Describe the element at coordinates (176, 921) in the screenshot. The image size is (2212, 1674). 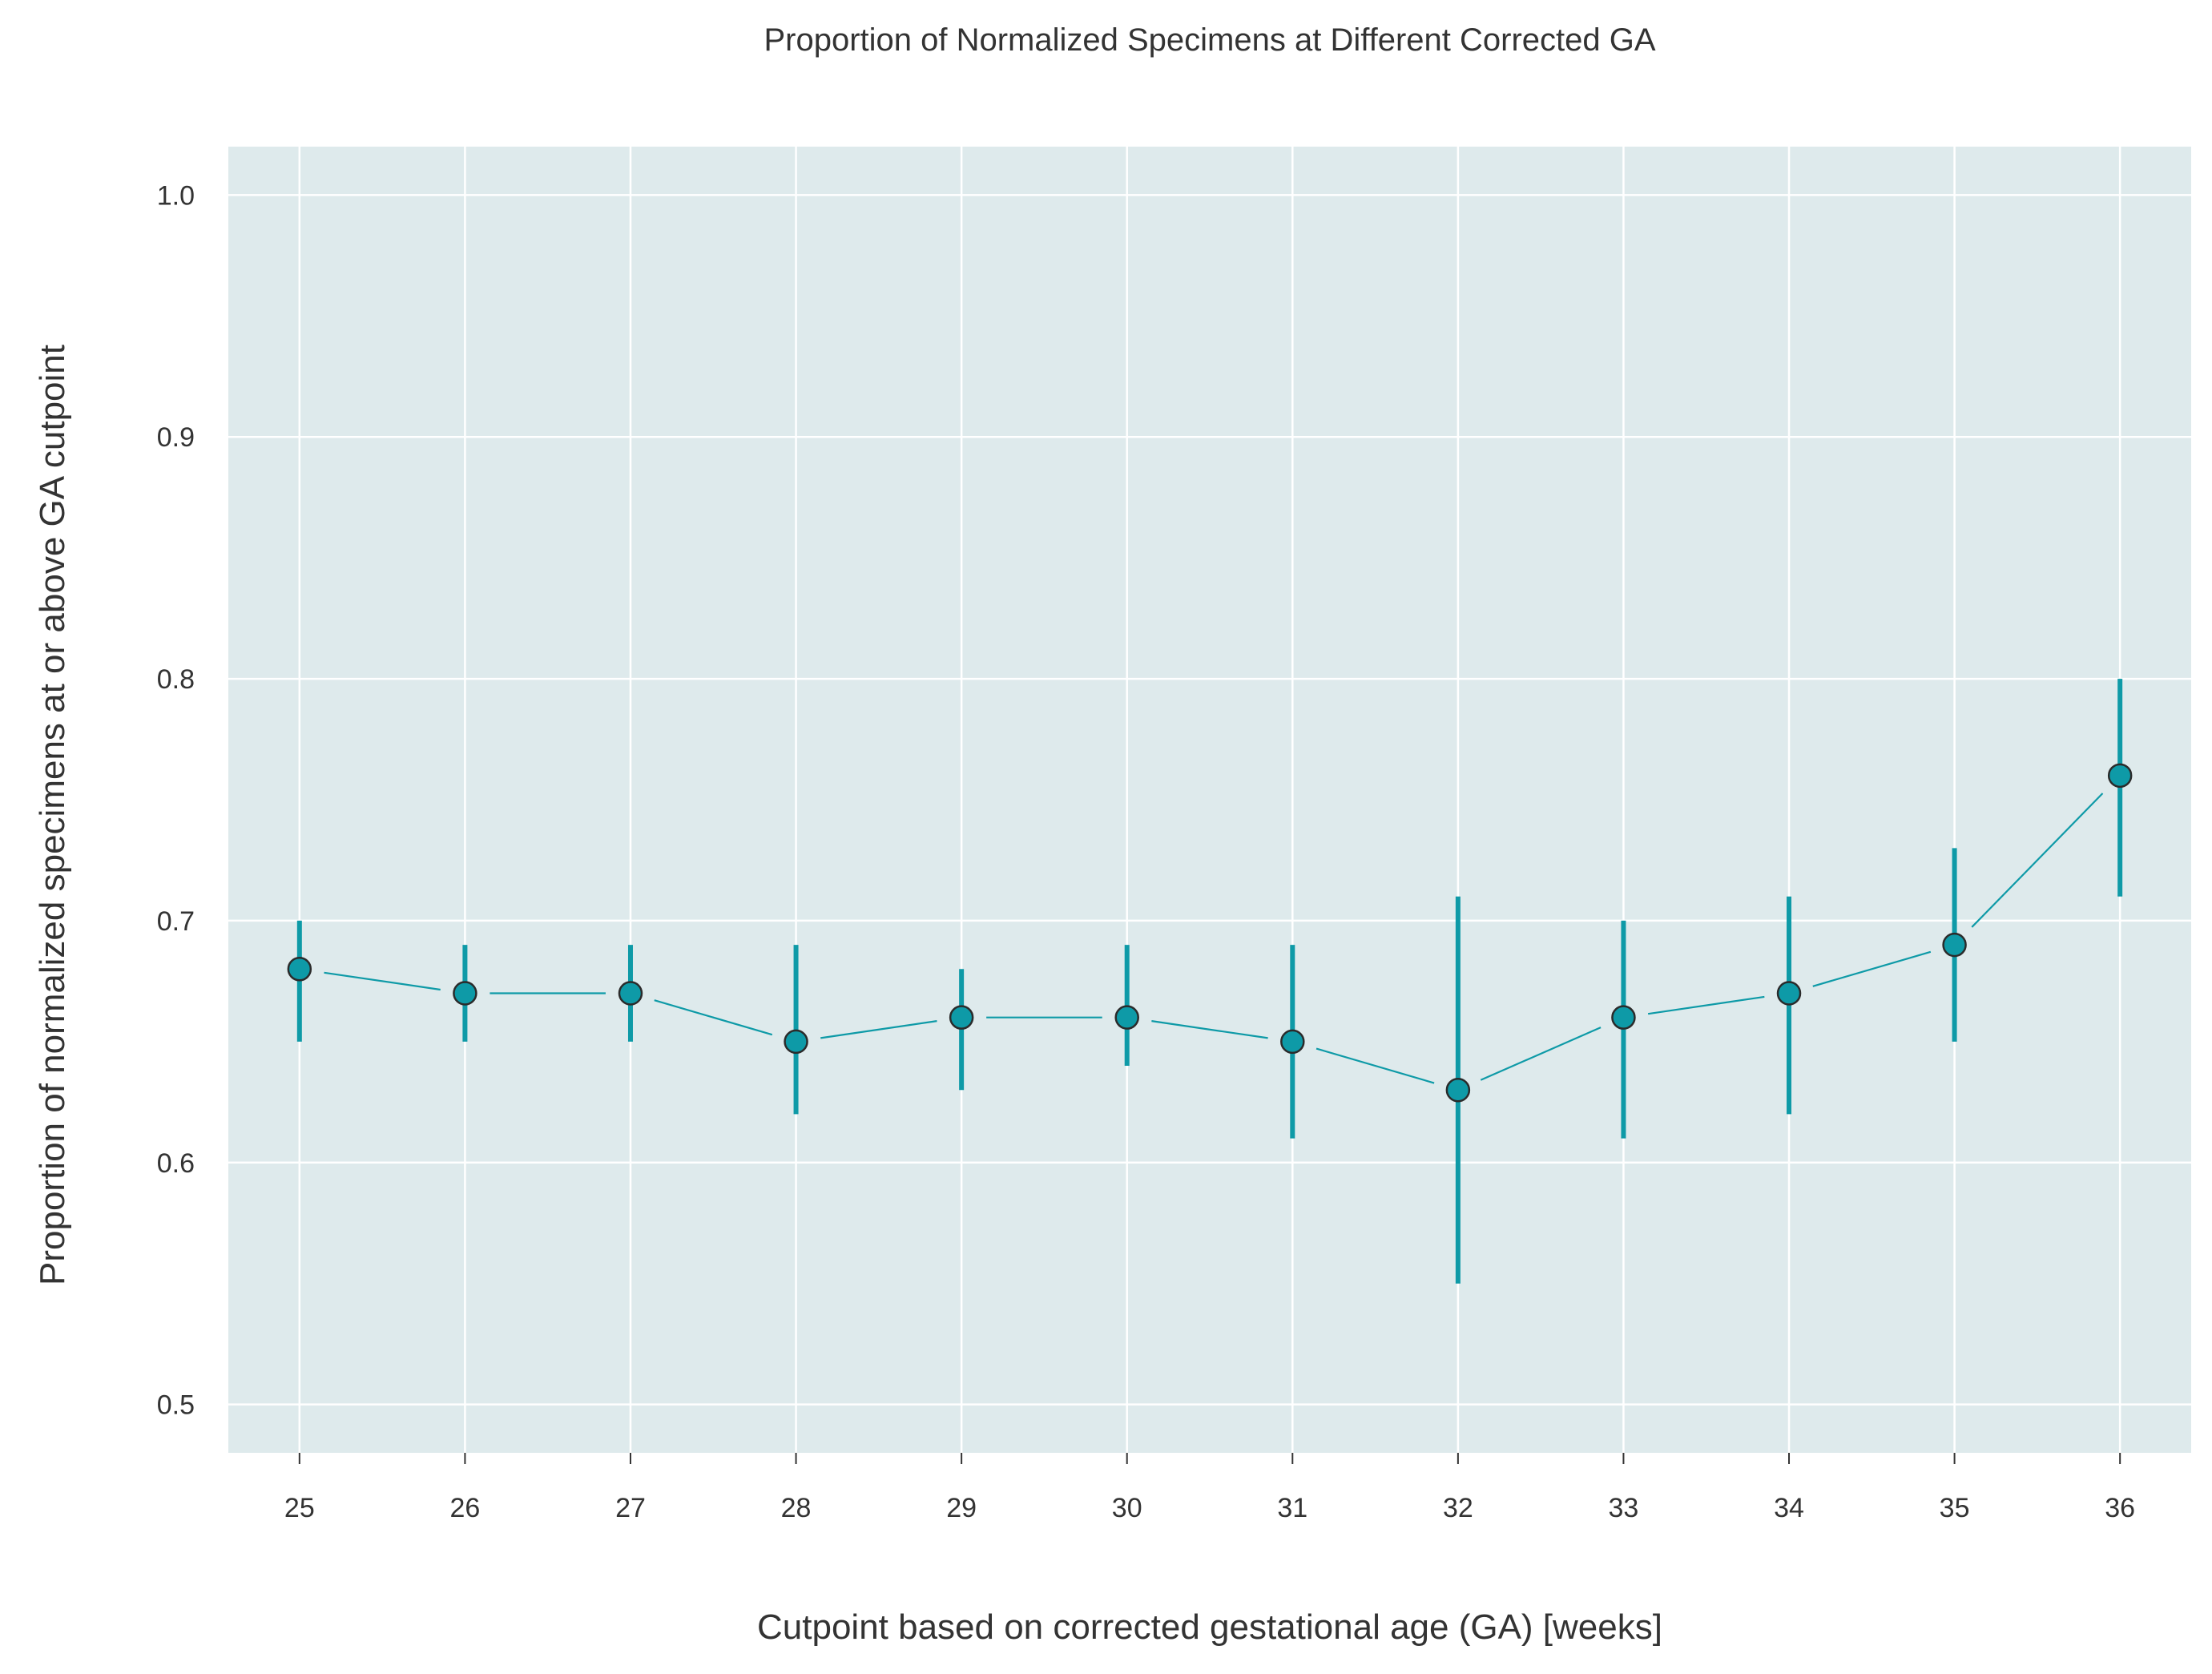
I see `y-tick-label: 0.7` at that location.